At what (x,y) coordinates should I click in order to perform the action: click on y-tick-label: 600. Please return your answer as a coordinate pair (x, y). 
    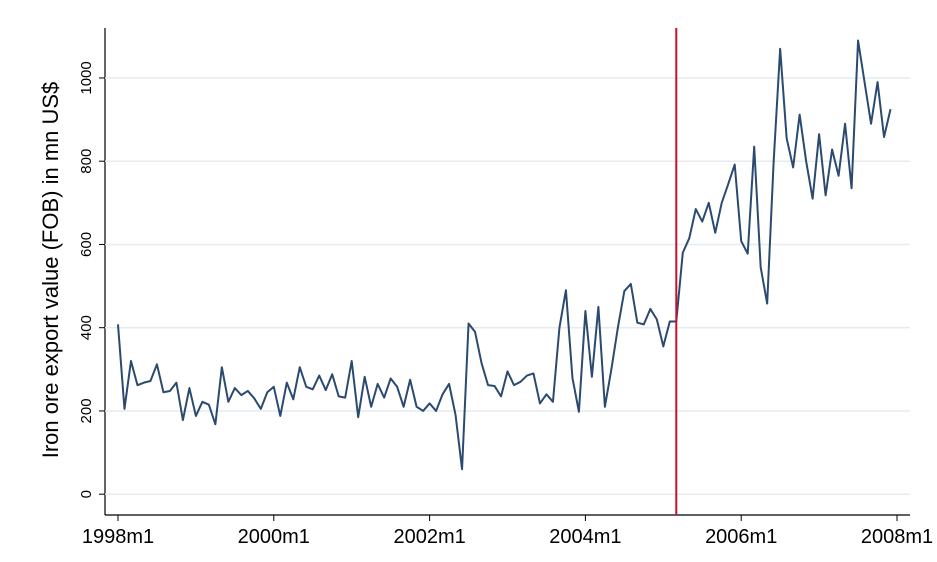
    Looking at the image, I should click on (86, 244).